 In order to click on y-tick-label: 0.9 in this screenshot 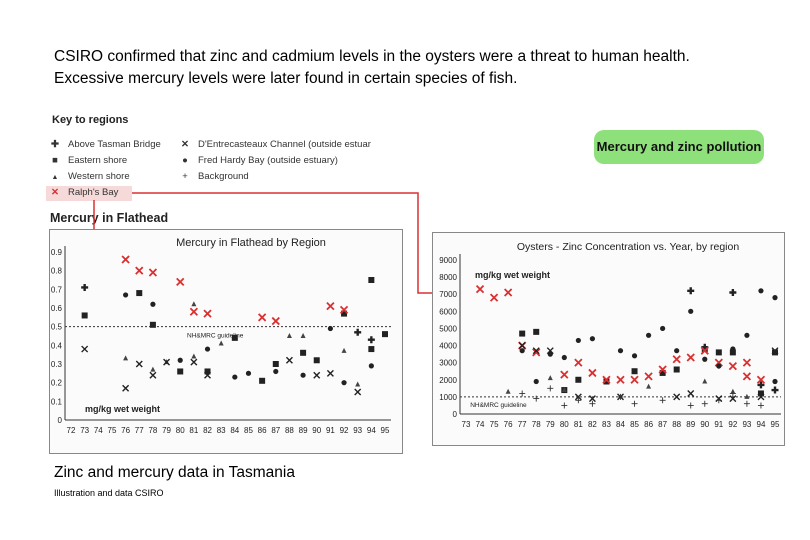, I will do `click(57, 252)`.